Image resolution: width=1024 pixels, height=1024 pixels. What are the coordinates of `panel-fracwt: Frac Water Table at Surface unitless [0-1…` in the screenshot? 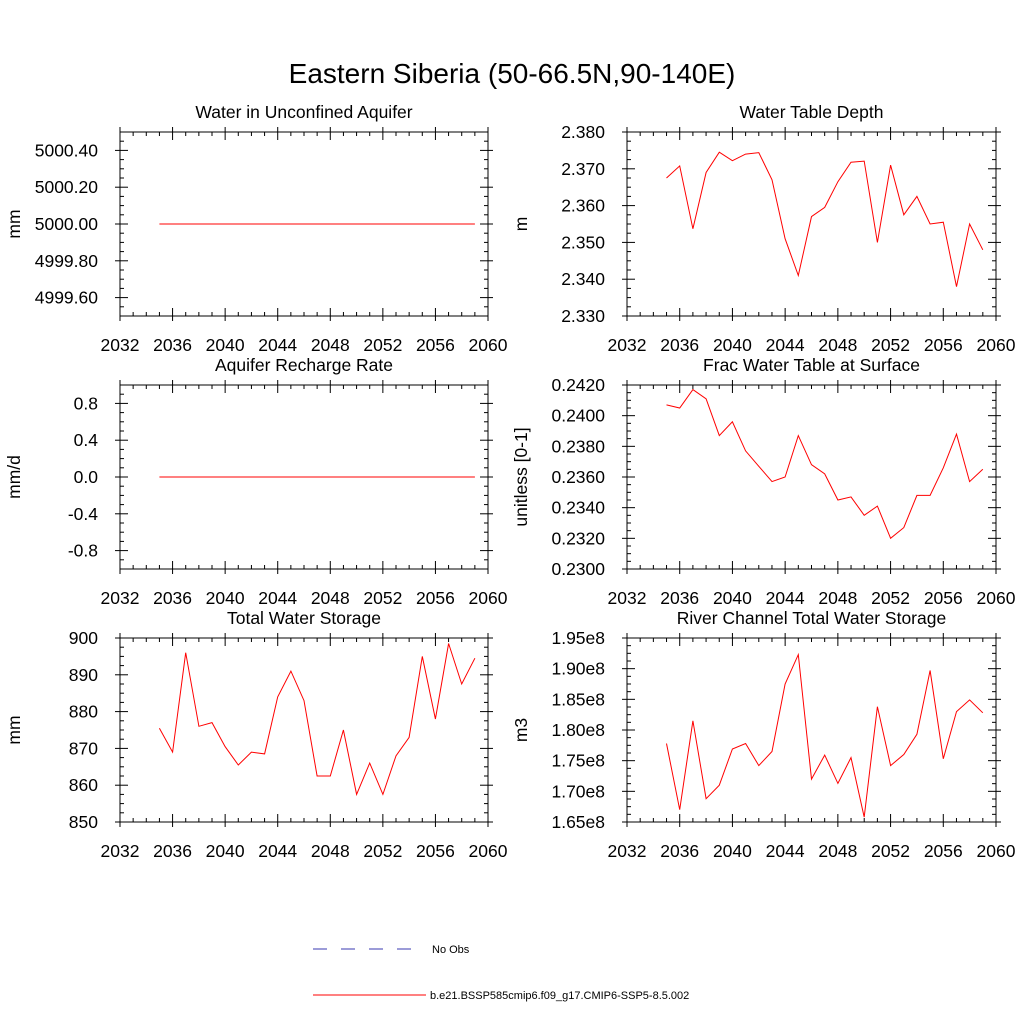 It's located at (763, 481).